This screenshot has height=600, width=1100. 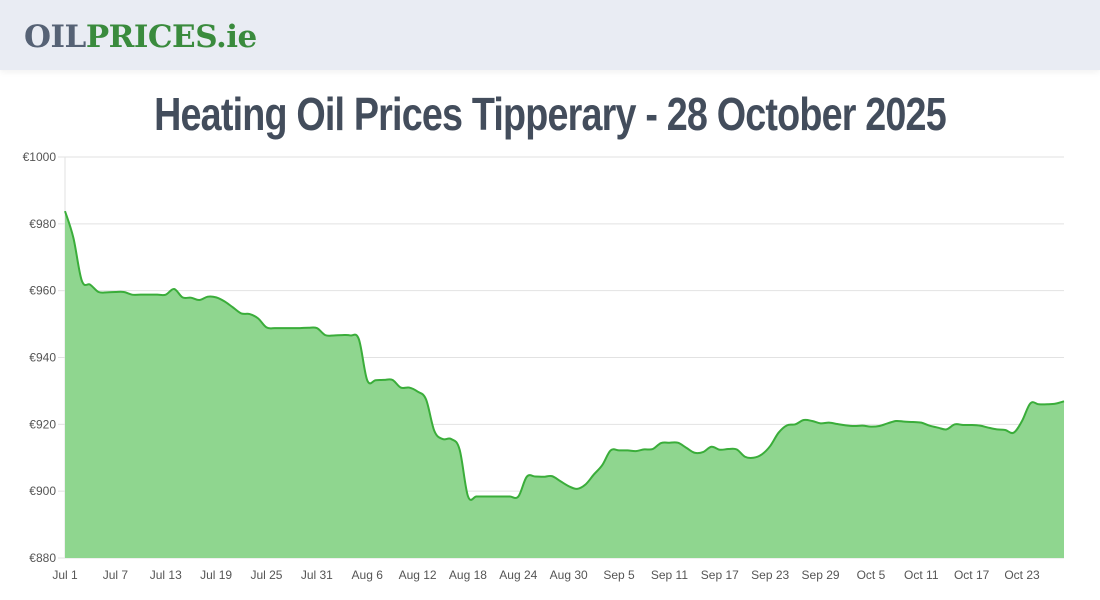 I want to click on y-tick-label: €960, so click(x=42, y=291).